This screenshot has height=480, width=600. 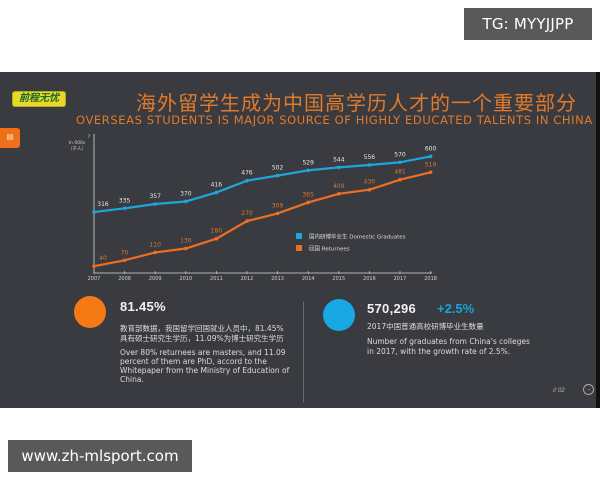 What do you see at coordinates (103, 258) in the screenshot?
I see `svg-text: 40` at bounding box center [103, 258].